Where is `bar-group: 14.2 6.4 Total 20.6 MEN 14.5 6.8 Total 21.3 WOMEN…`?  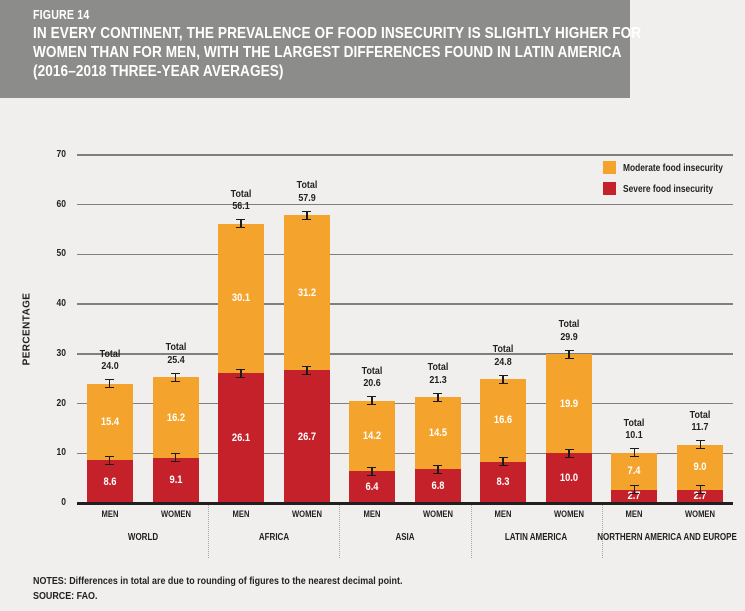
bar-group: 14.2 6.4 Total 20.6 MEN 14.5 6.8 Total 21.3 WOMEN… is located at coordinates (404, 349).